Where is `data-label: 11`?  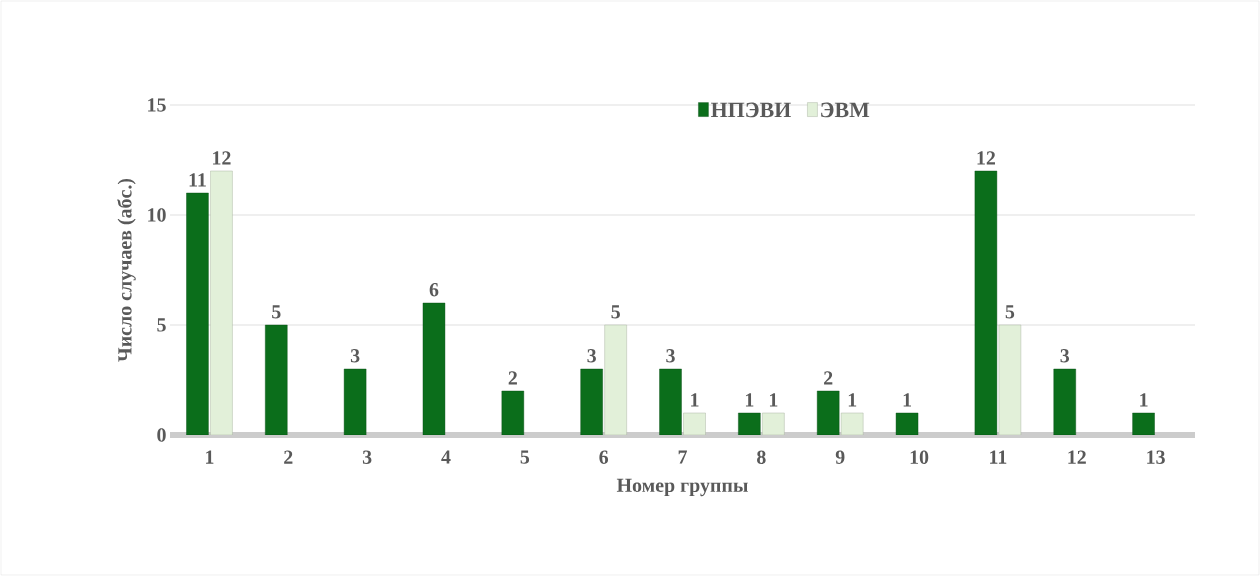
data-label: 11 is located at coordinates (197, 180).